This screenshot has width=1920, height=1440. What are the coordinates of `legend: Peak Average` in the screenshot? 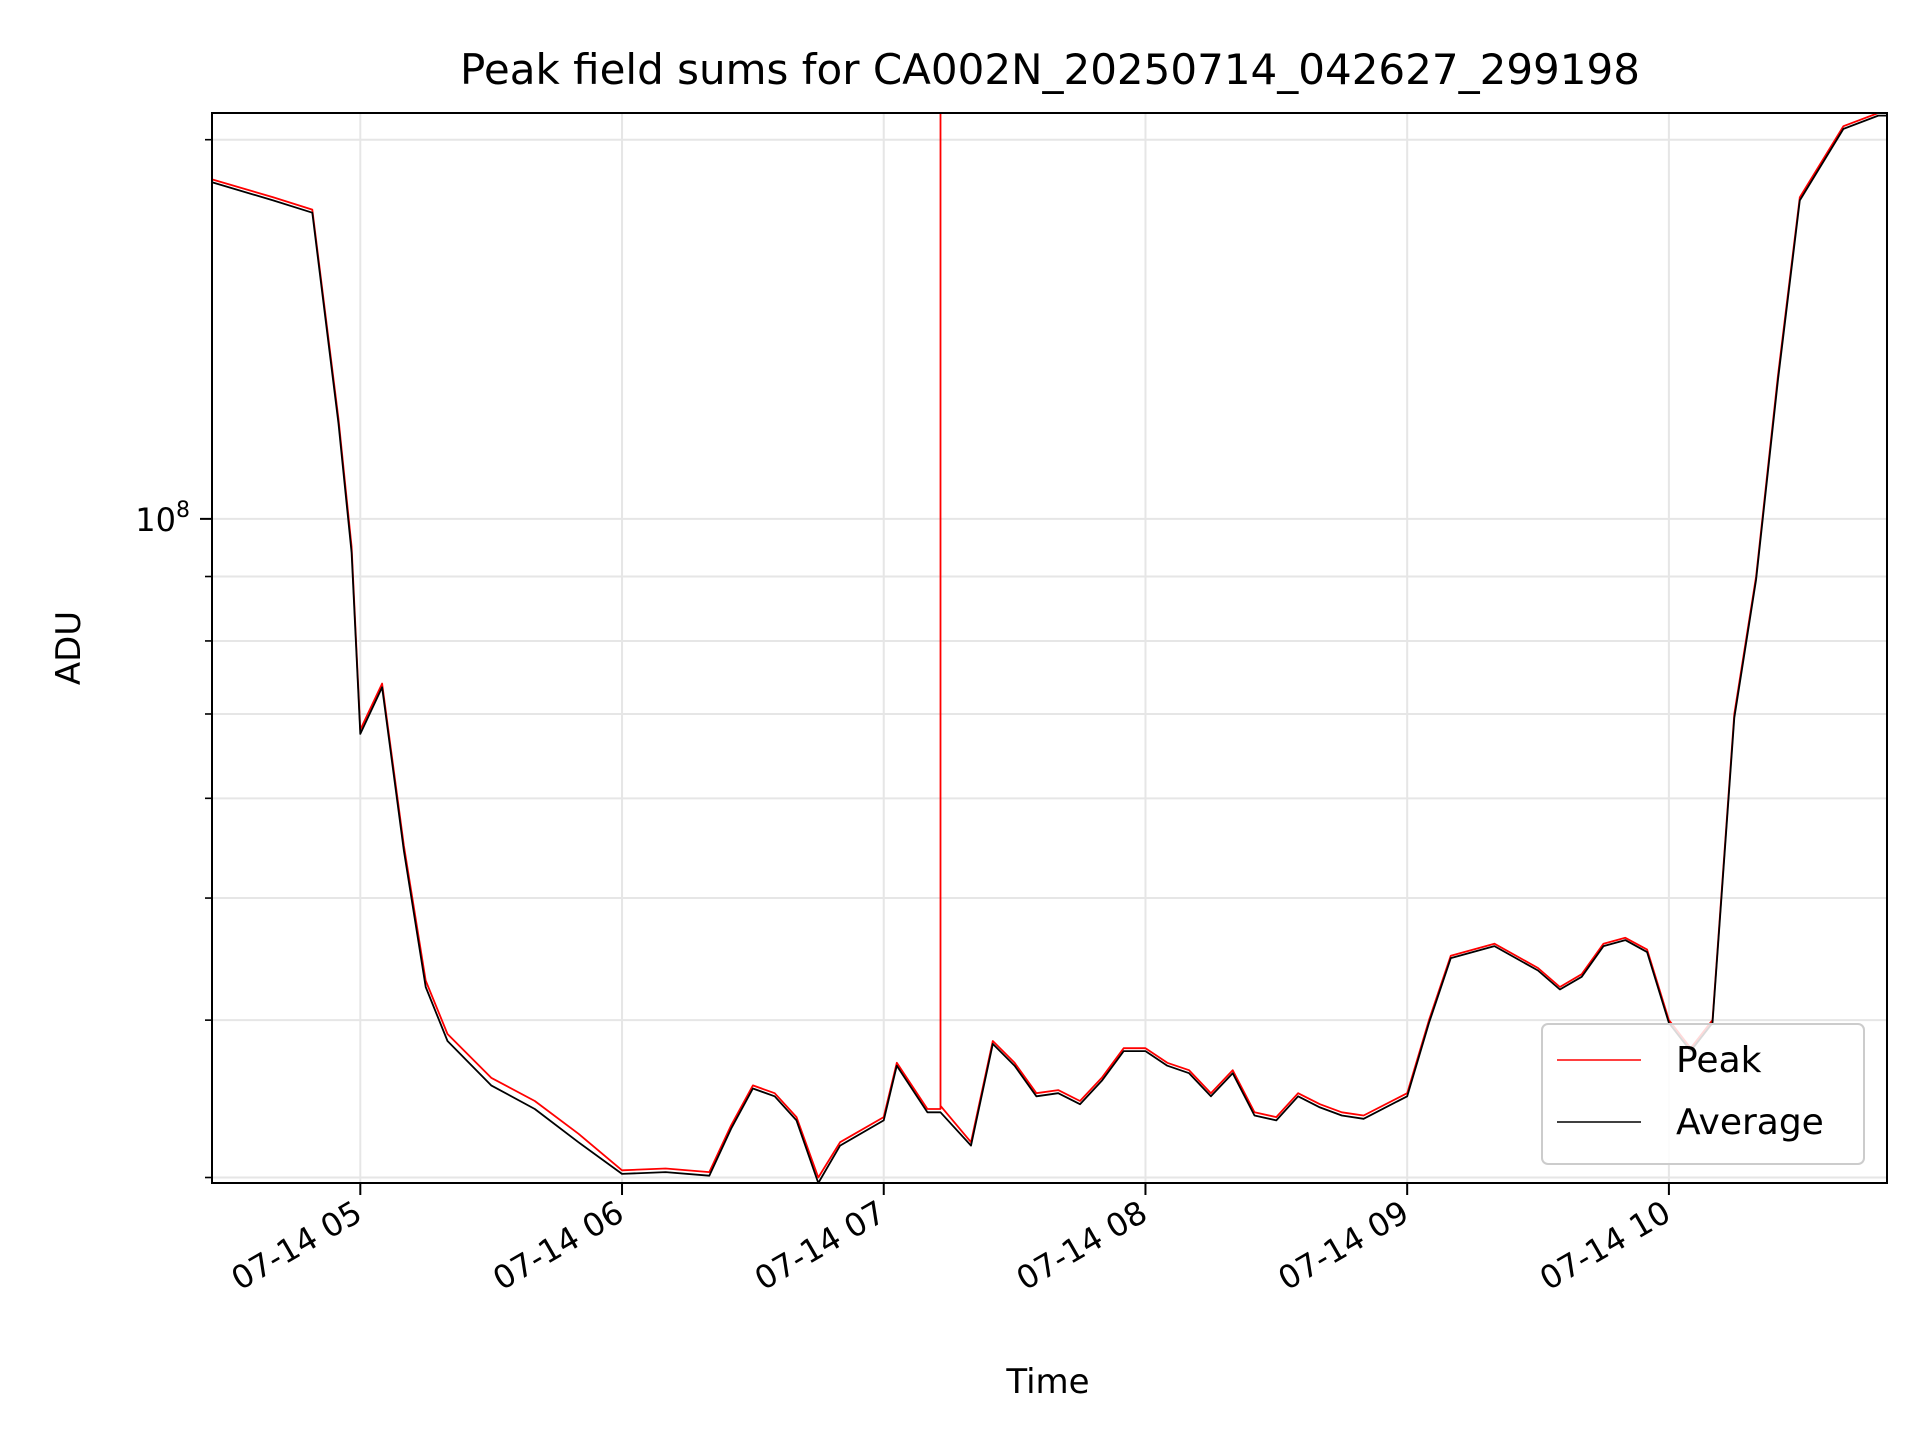 It's located at (1703, 1094).